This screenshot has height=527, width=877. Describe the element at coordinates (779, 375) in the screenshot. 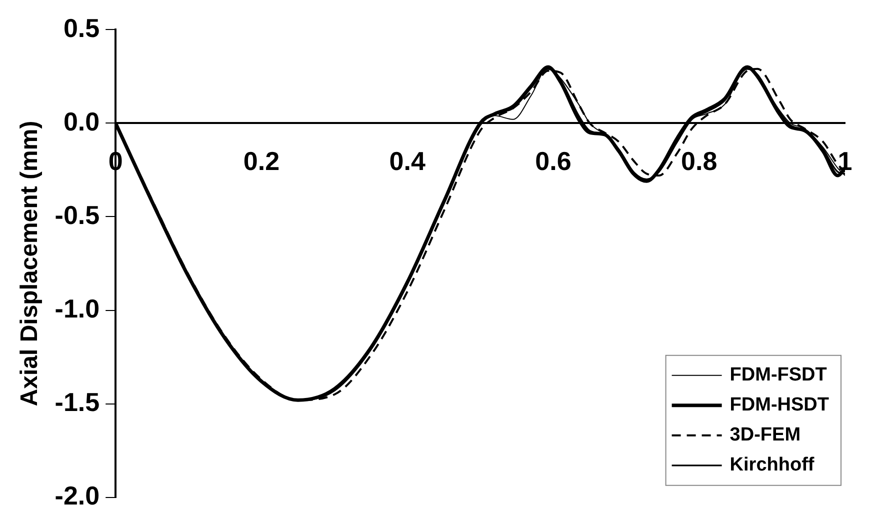

I see `legend-label: FDM-FSDT` at that location.